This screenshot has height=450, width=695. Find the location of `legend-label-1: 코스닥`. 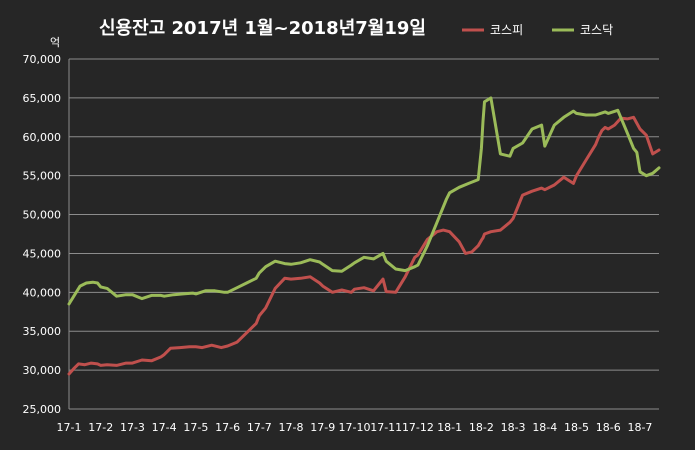

legend-label-1: 코스닥 is located at coordinates (596, 30).